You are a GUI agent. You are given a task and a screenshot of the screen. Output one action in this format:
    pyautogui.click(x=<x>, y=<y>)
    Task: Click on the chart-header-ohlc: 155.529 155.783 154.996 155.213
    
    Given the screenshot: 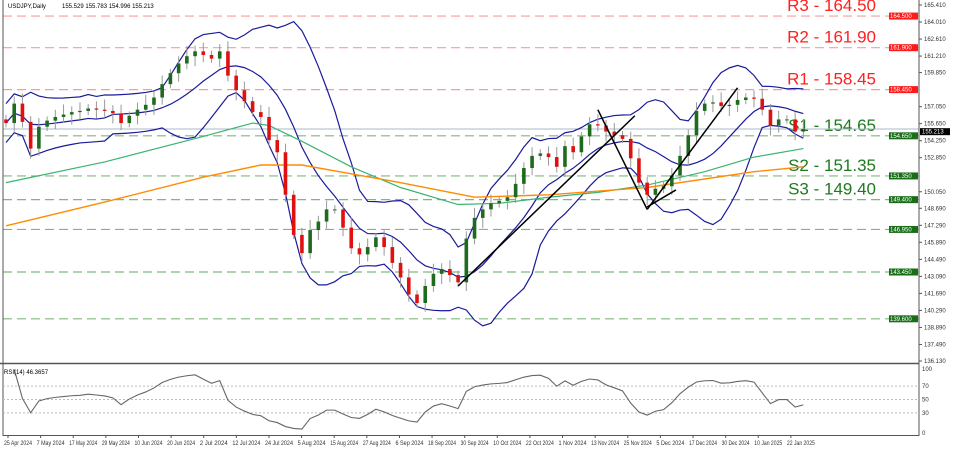 What is the action you would take?
    pyautogui.click(x=108, y=7)
    